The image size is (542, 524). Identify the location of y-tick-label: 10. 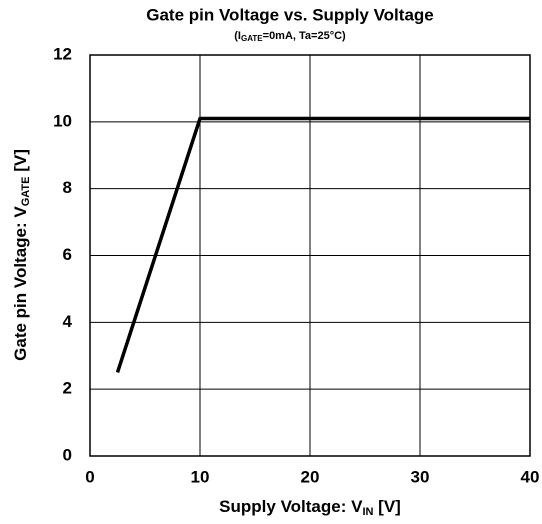
(62, 120).